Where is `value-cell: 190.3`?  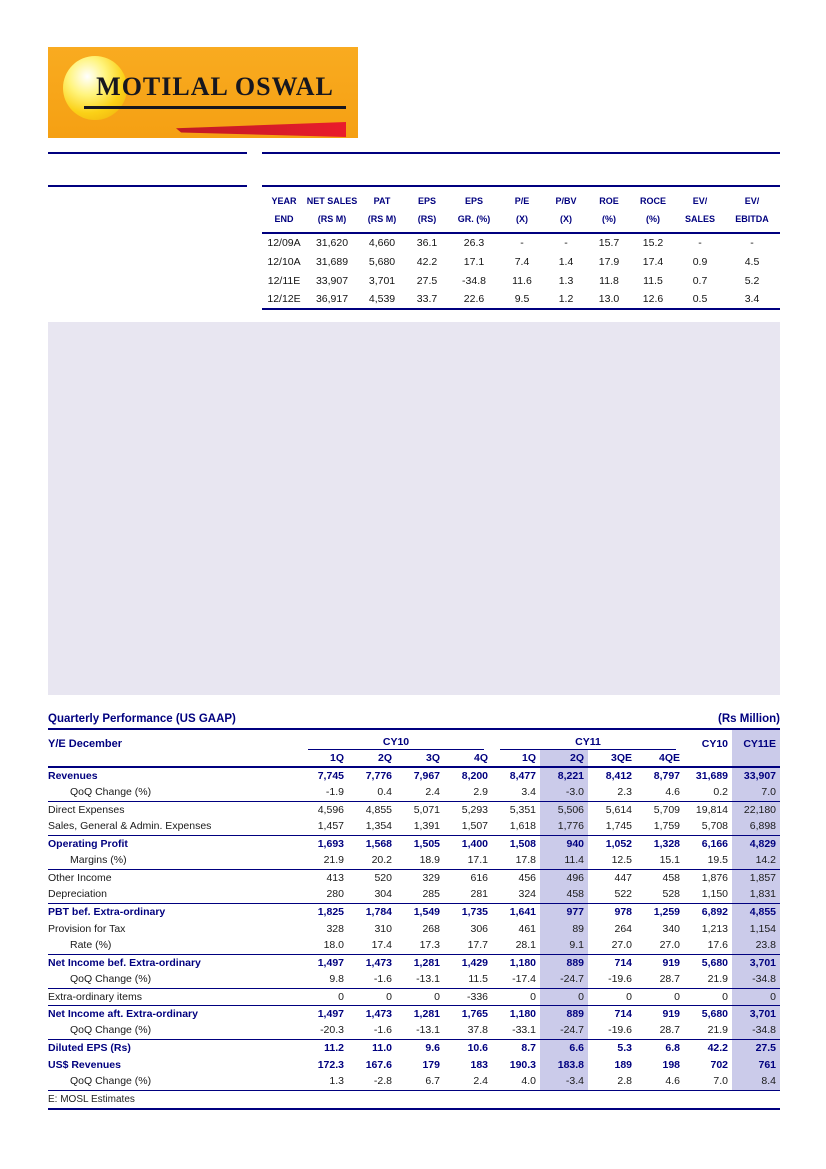
value-cell: 190.3 is located at coordinates (523, 1064).